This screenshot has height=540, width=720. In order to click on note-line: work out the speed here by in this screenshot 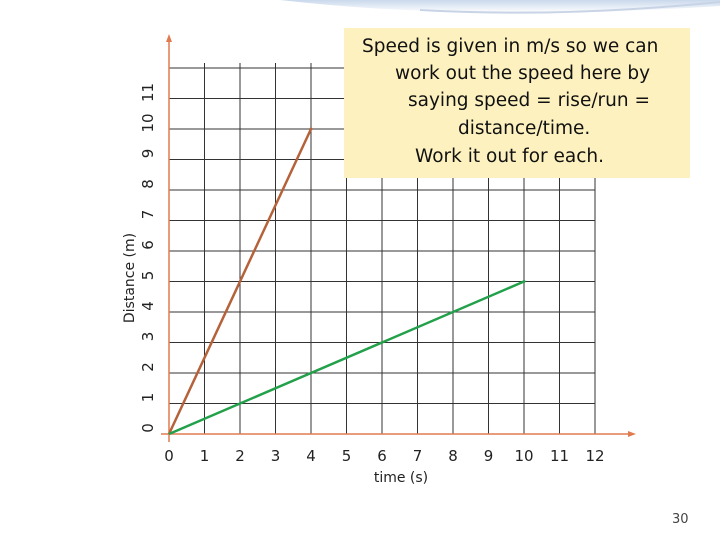, I will do `click(523, 73)`.